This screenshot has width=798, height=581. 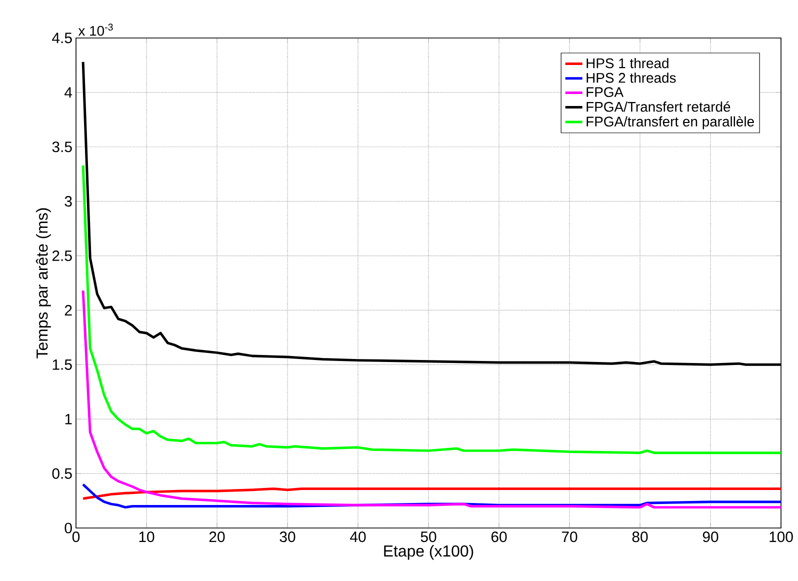 What do you see at coordinates (670, 123) in the screenshot?
I see `legend-label: FPGA/transfert en parallèle` at bounding box center [670, 123].